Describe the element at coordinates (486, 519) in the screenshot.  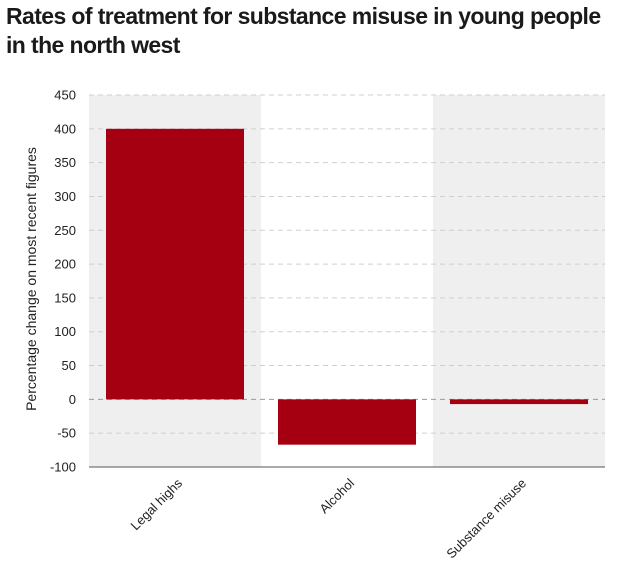
I see `x-tick-label-substance-misuse: Substance misuse` at that location.